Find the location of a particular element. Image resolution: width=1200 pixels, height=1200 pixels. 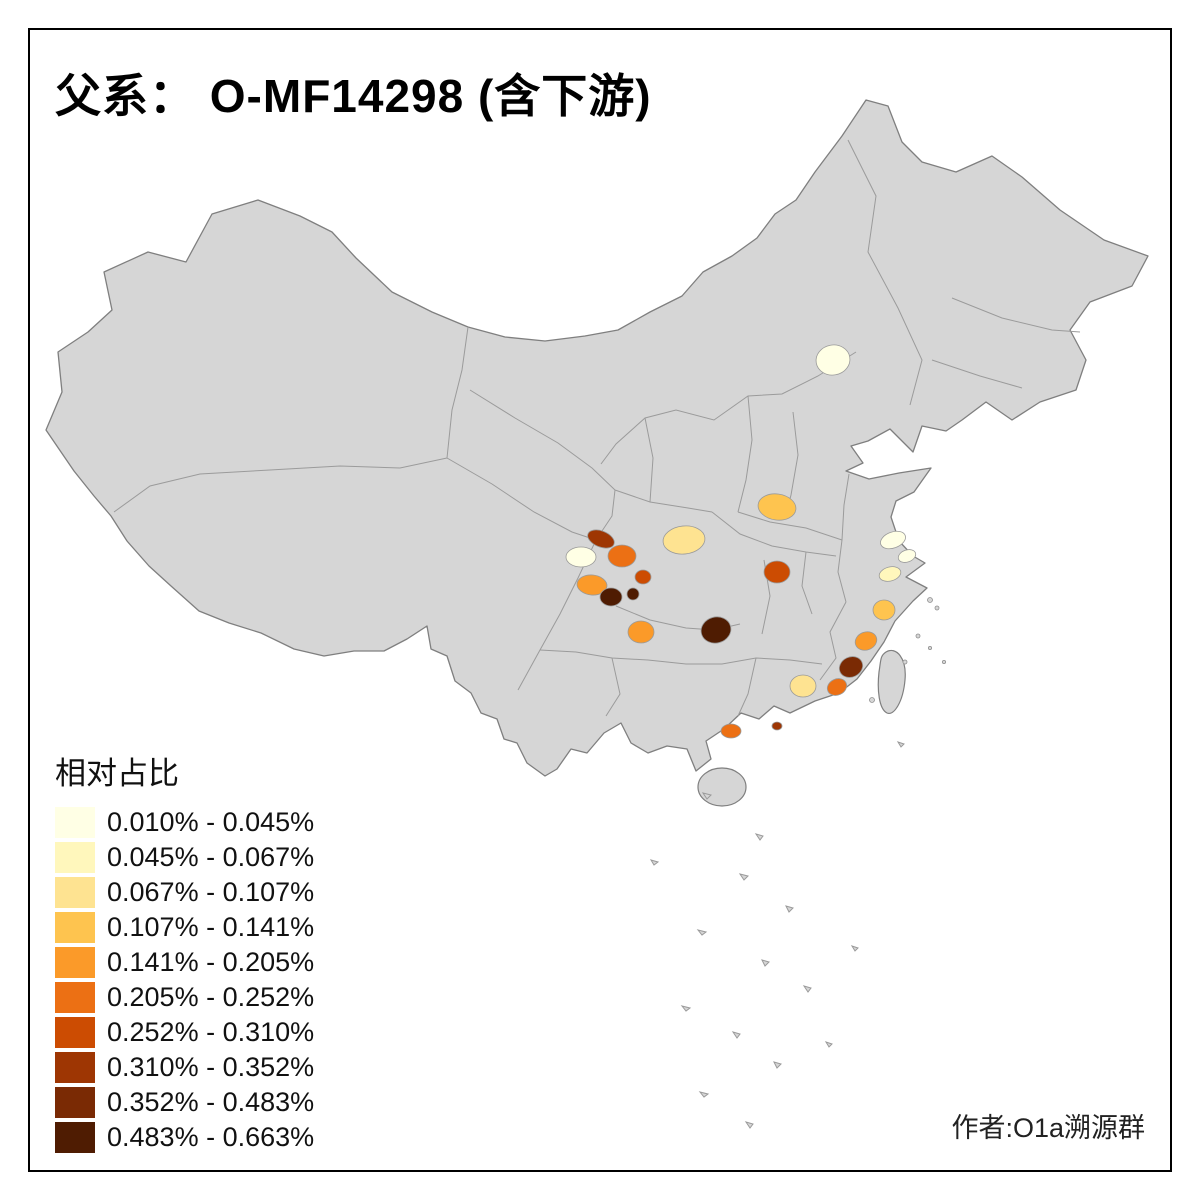

legend-label: 0.483% - 0.663% is located at coordinates (211, 1137).